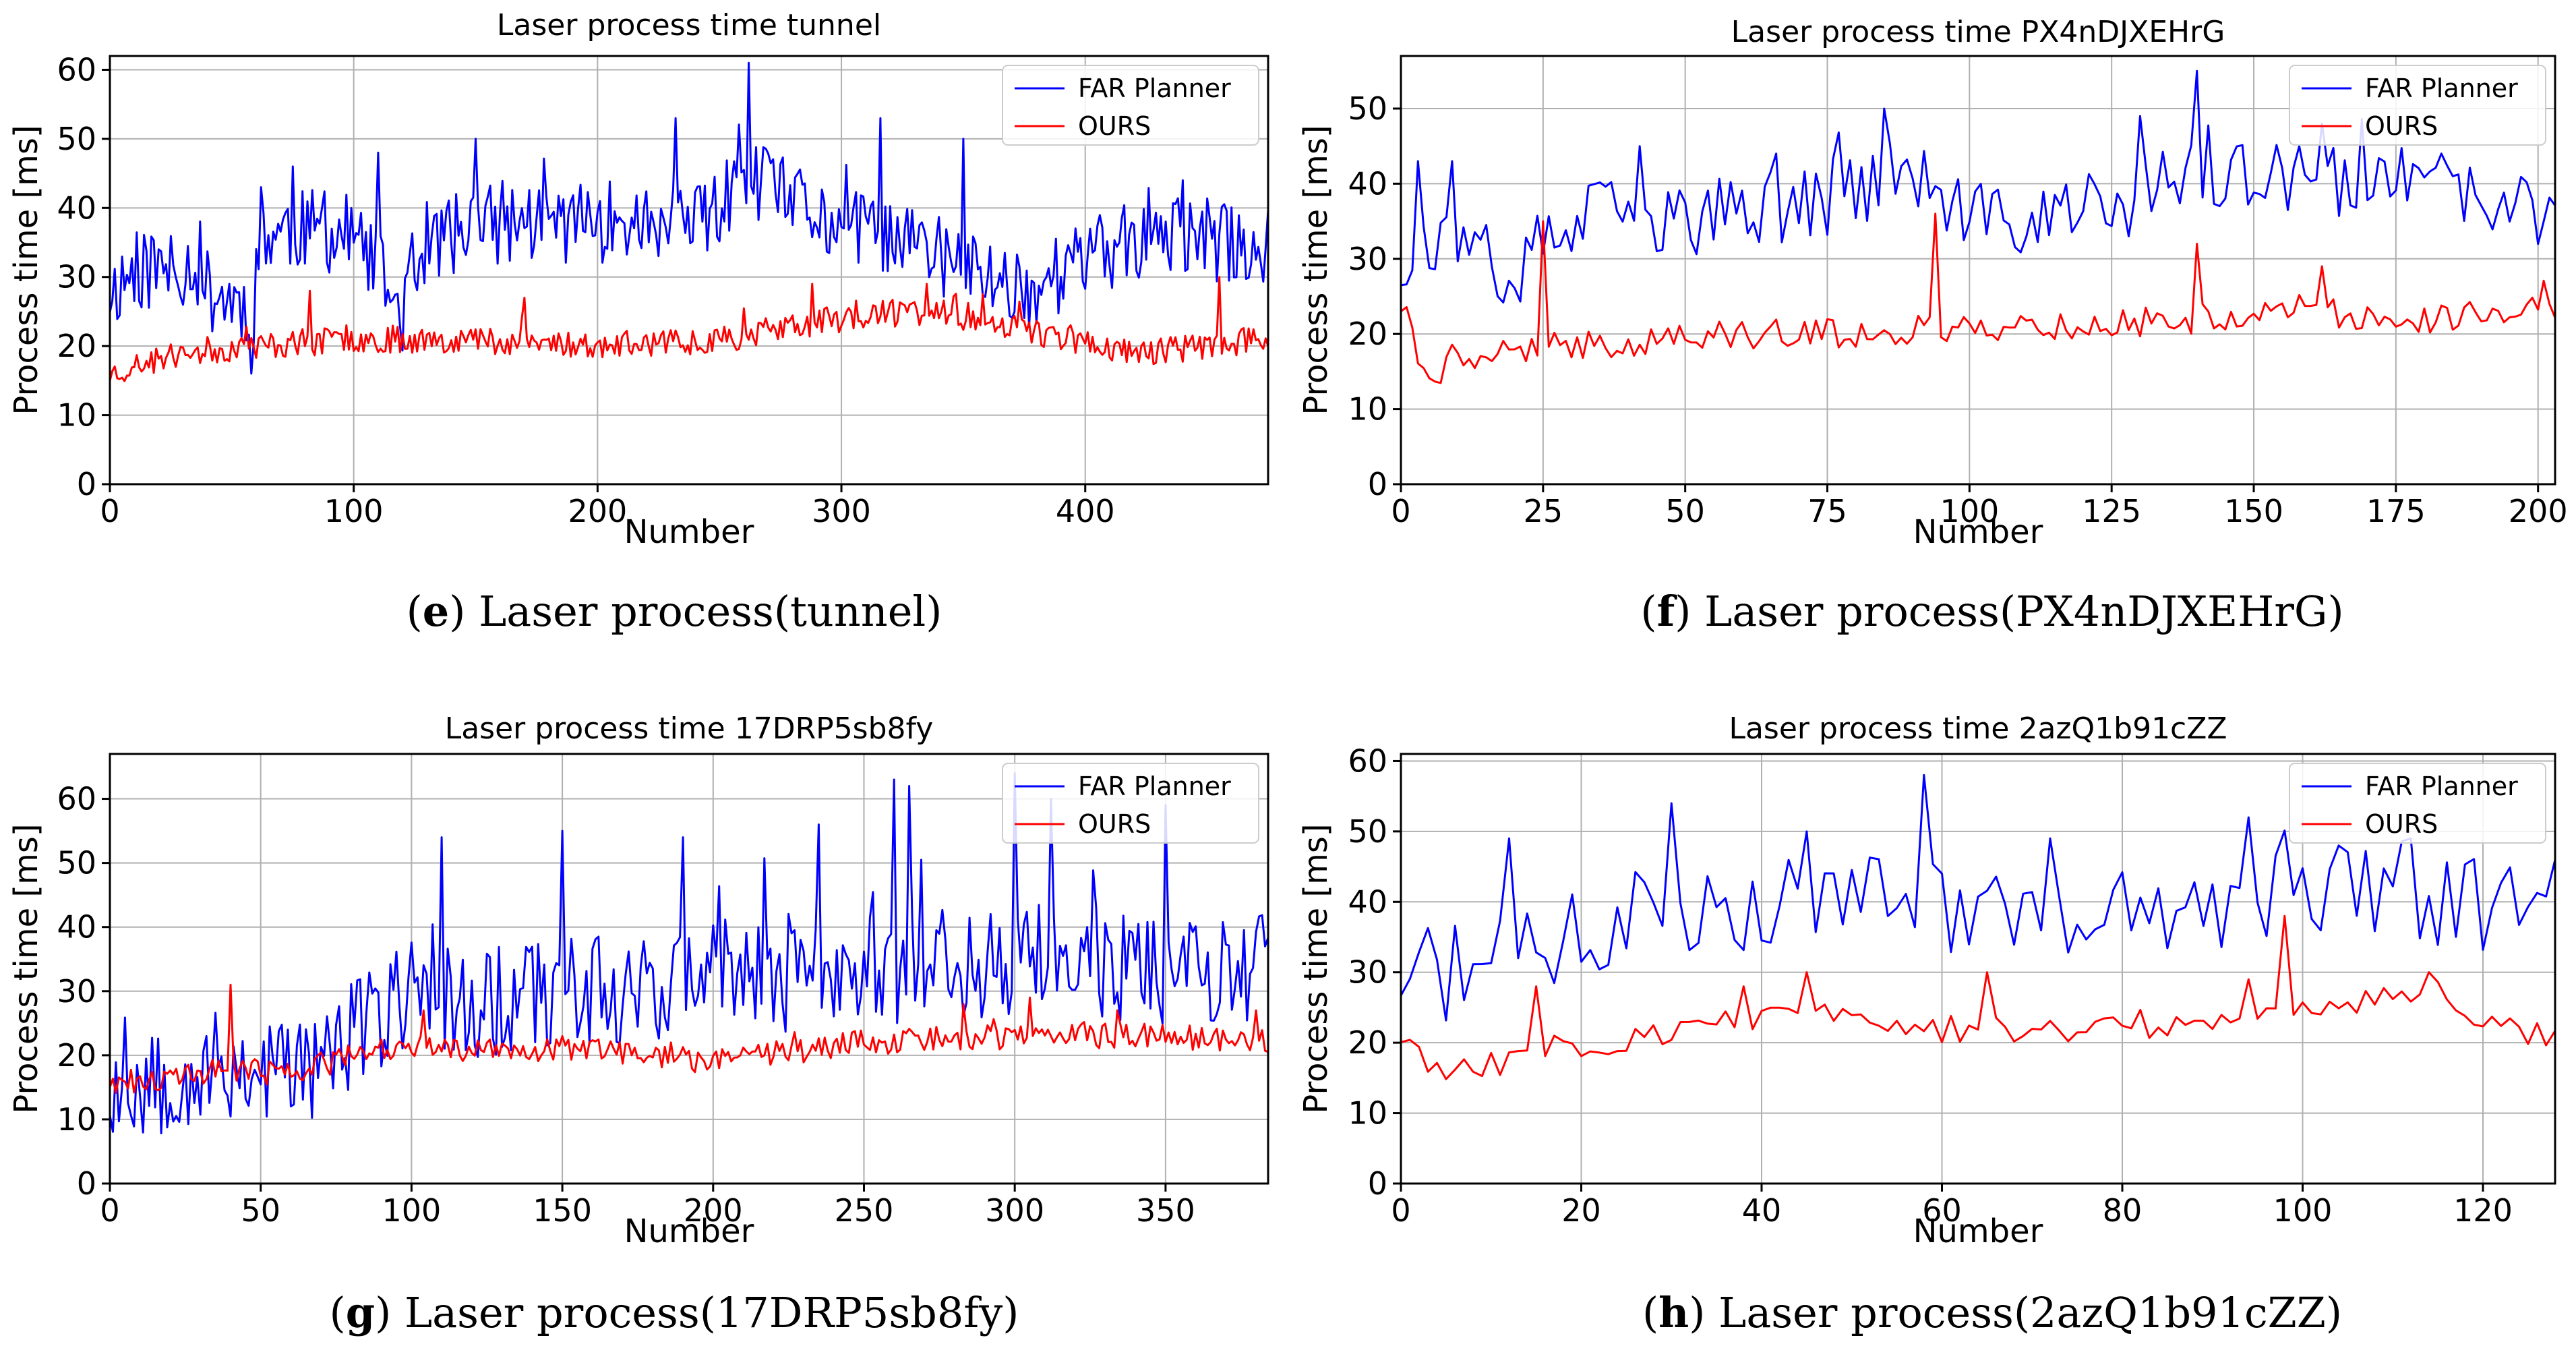  I want to click on caption-letter: g, so click(361, 1312).